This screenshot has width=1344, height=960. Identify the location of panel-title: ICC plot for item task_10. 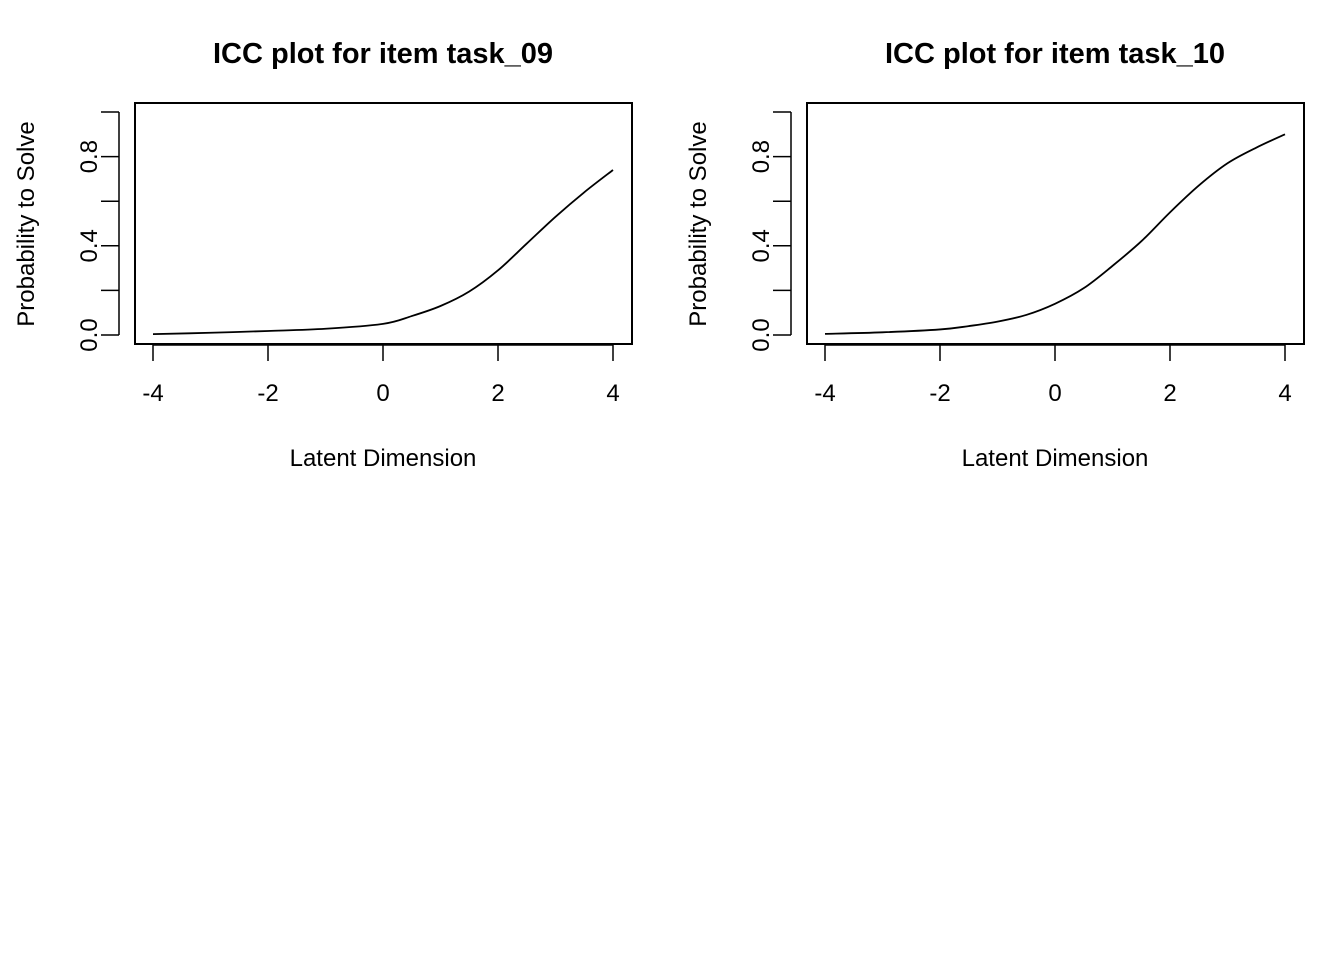
(1055, 54).